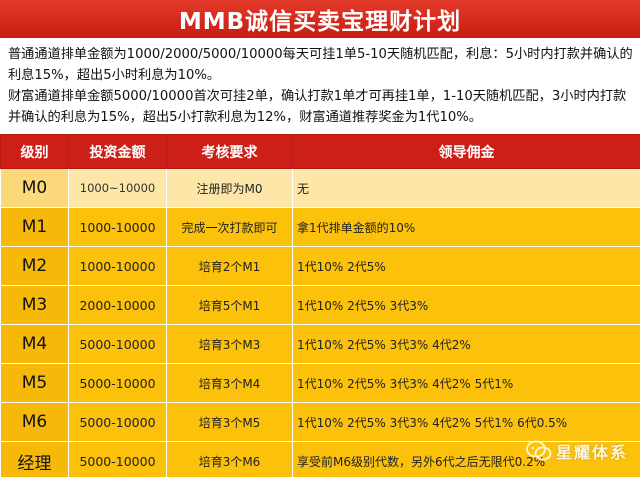  Describe the element at coordinates (34, 151) in the screenshot. I see `column-header-level: 级别` at that location.